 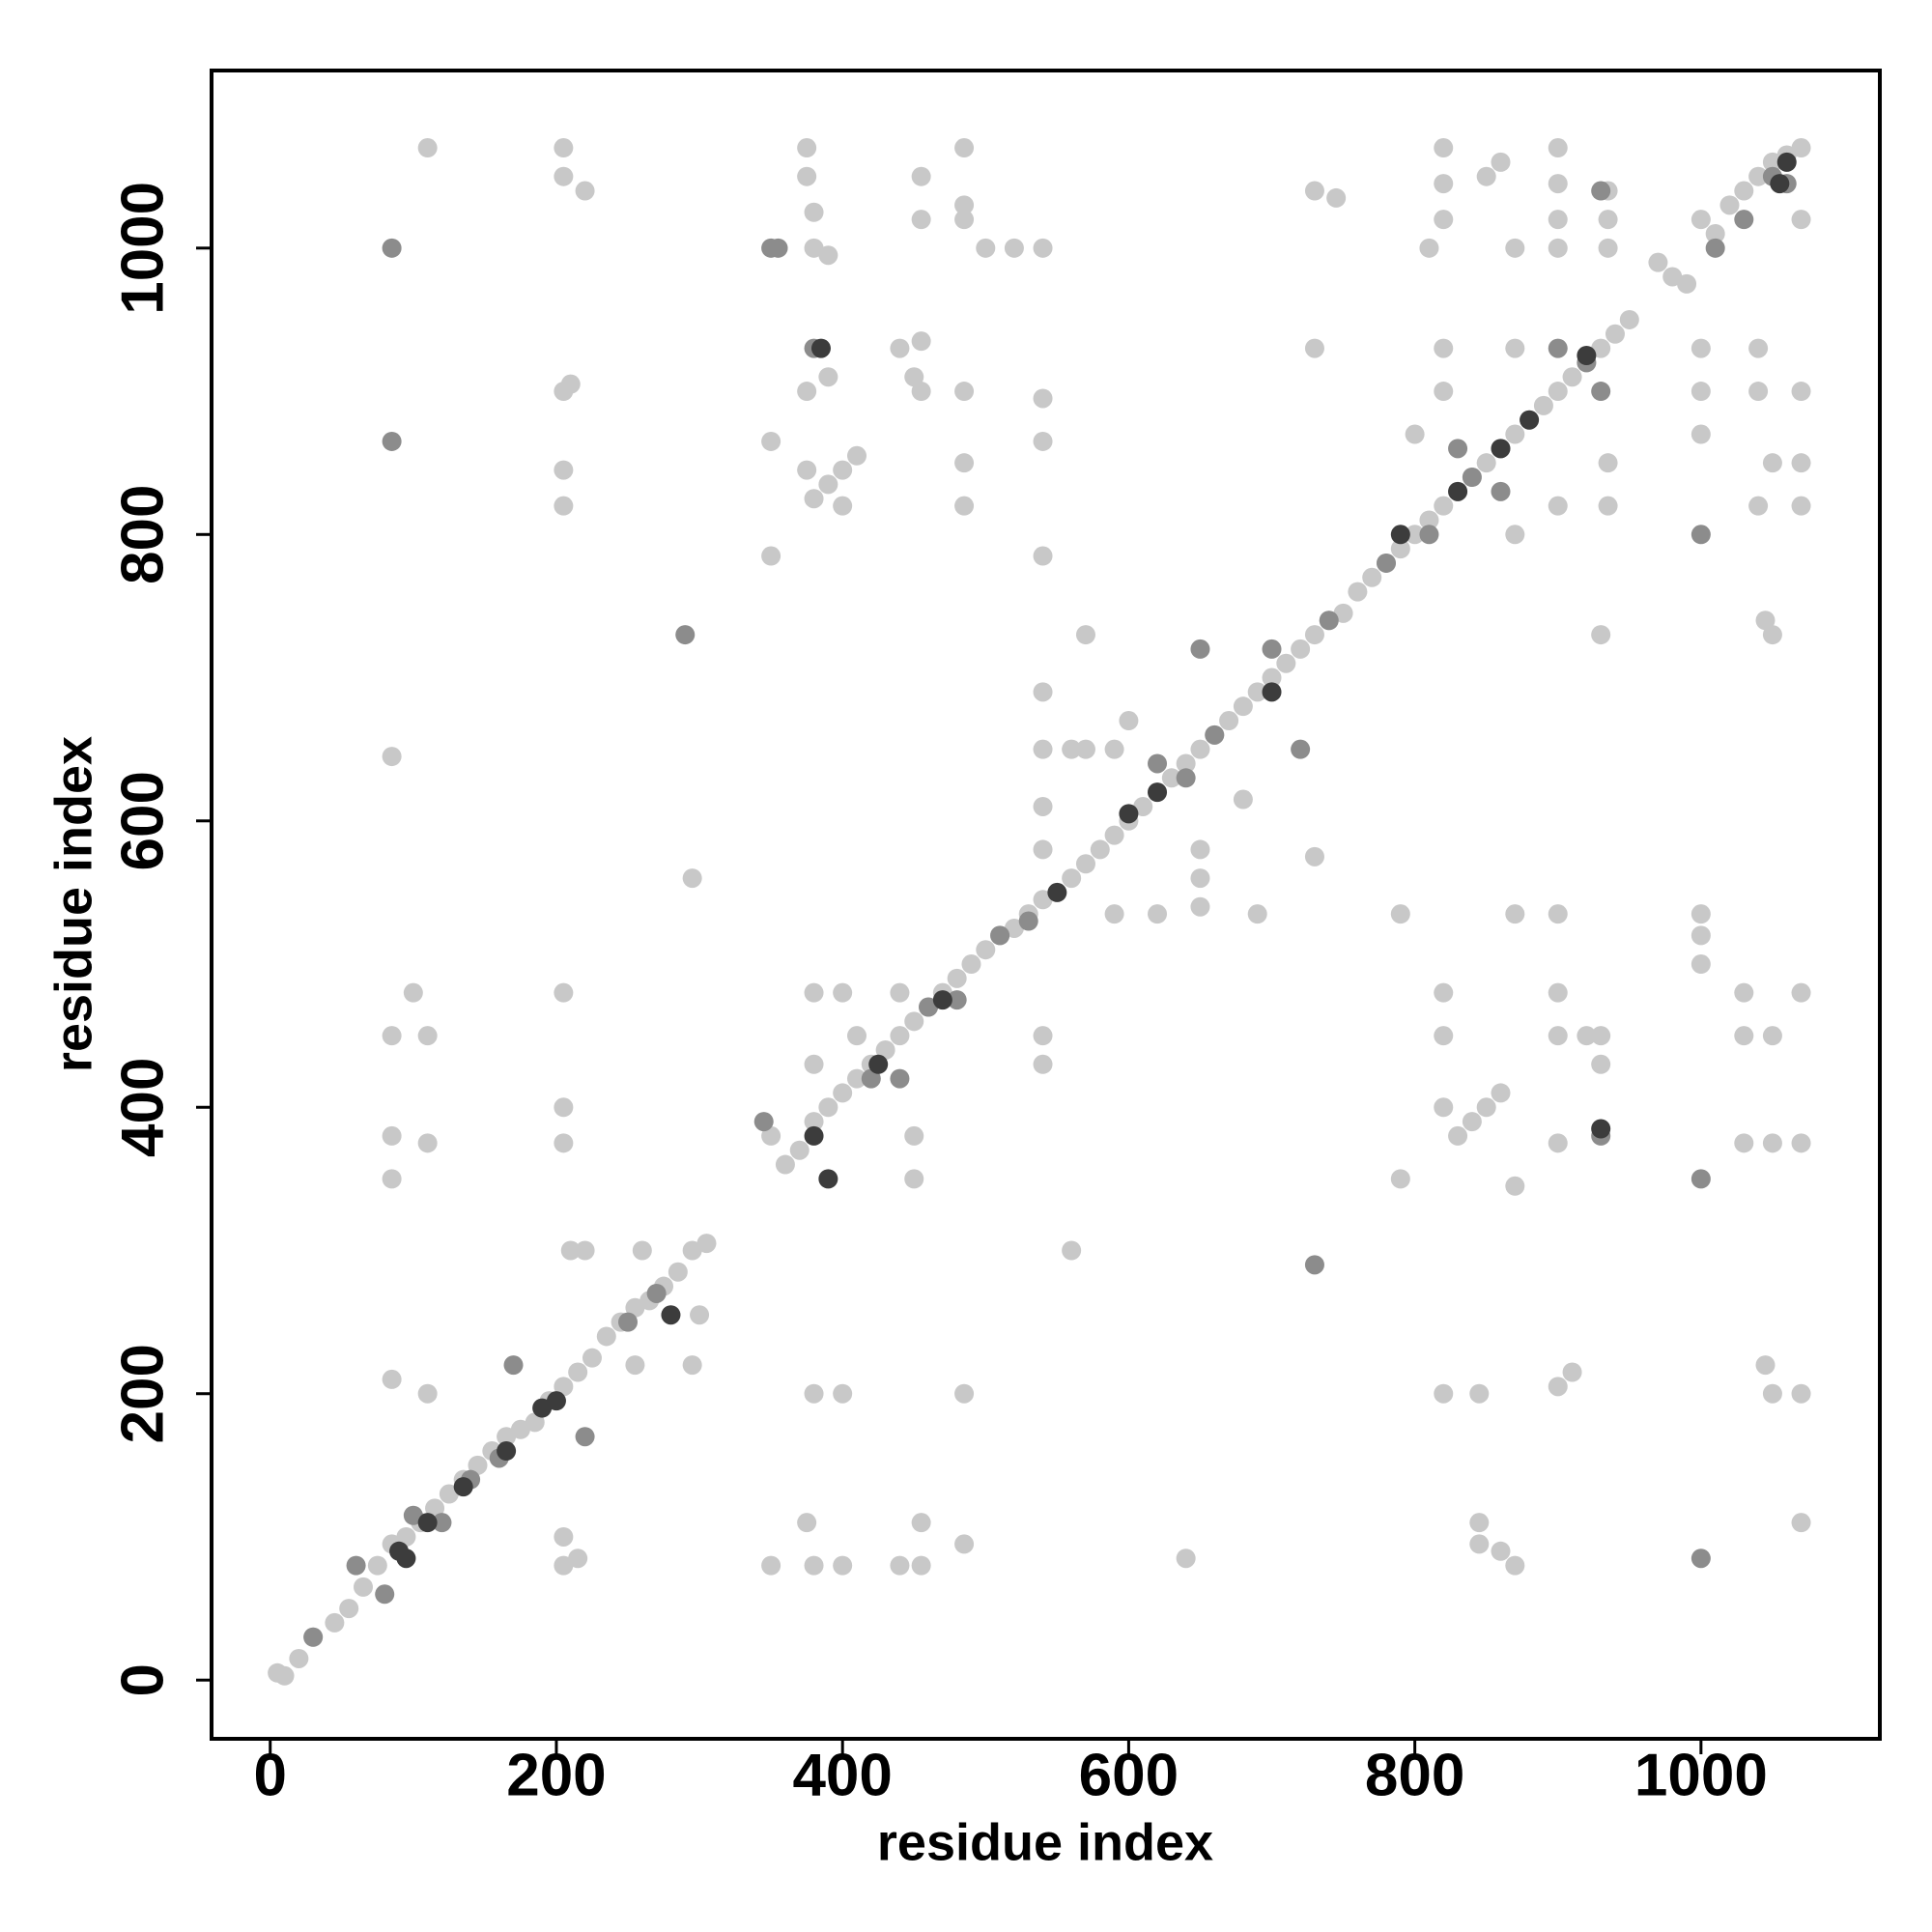 What do you see at coordinates (142, 820) in the screenshot?
I see `y-tick-label: 600` at bounding box center [142, 820].